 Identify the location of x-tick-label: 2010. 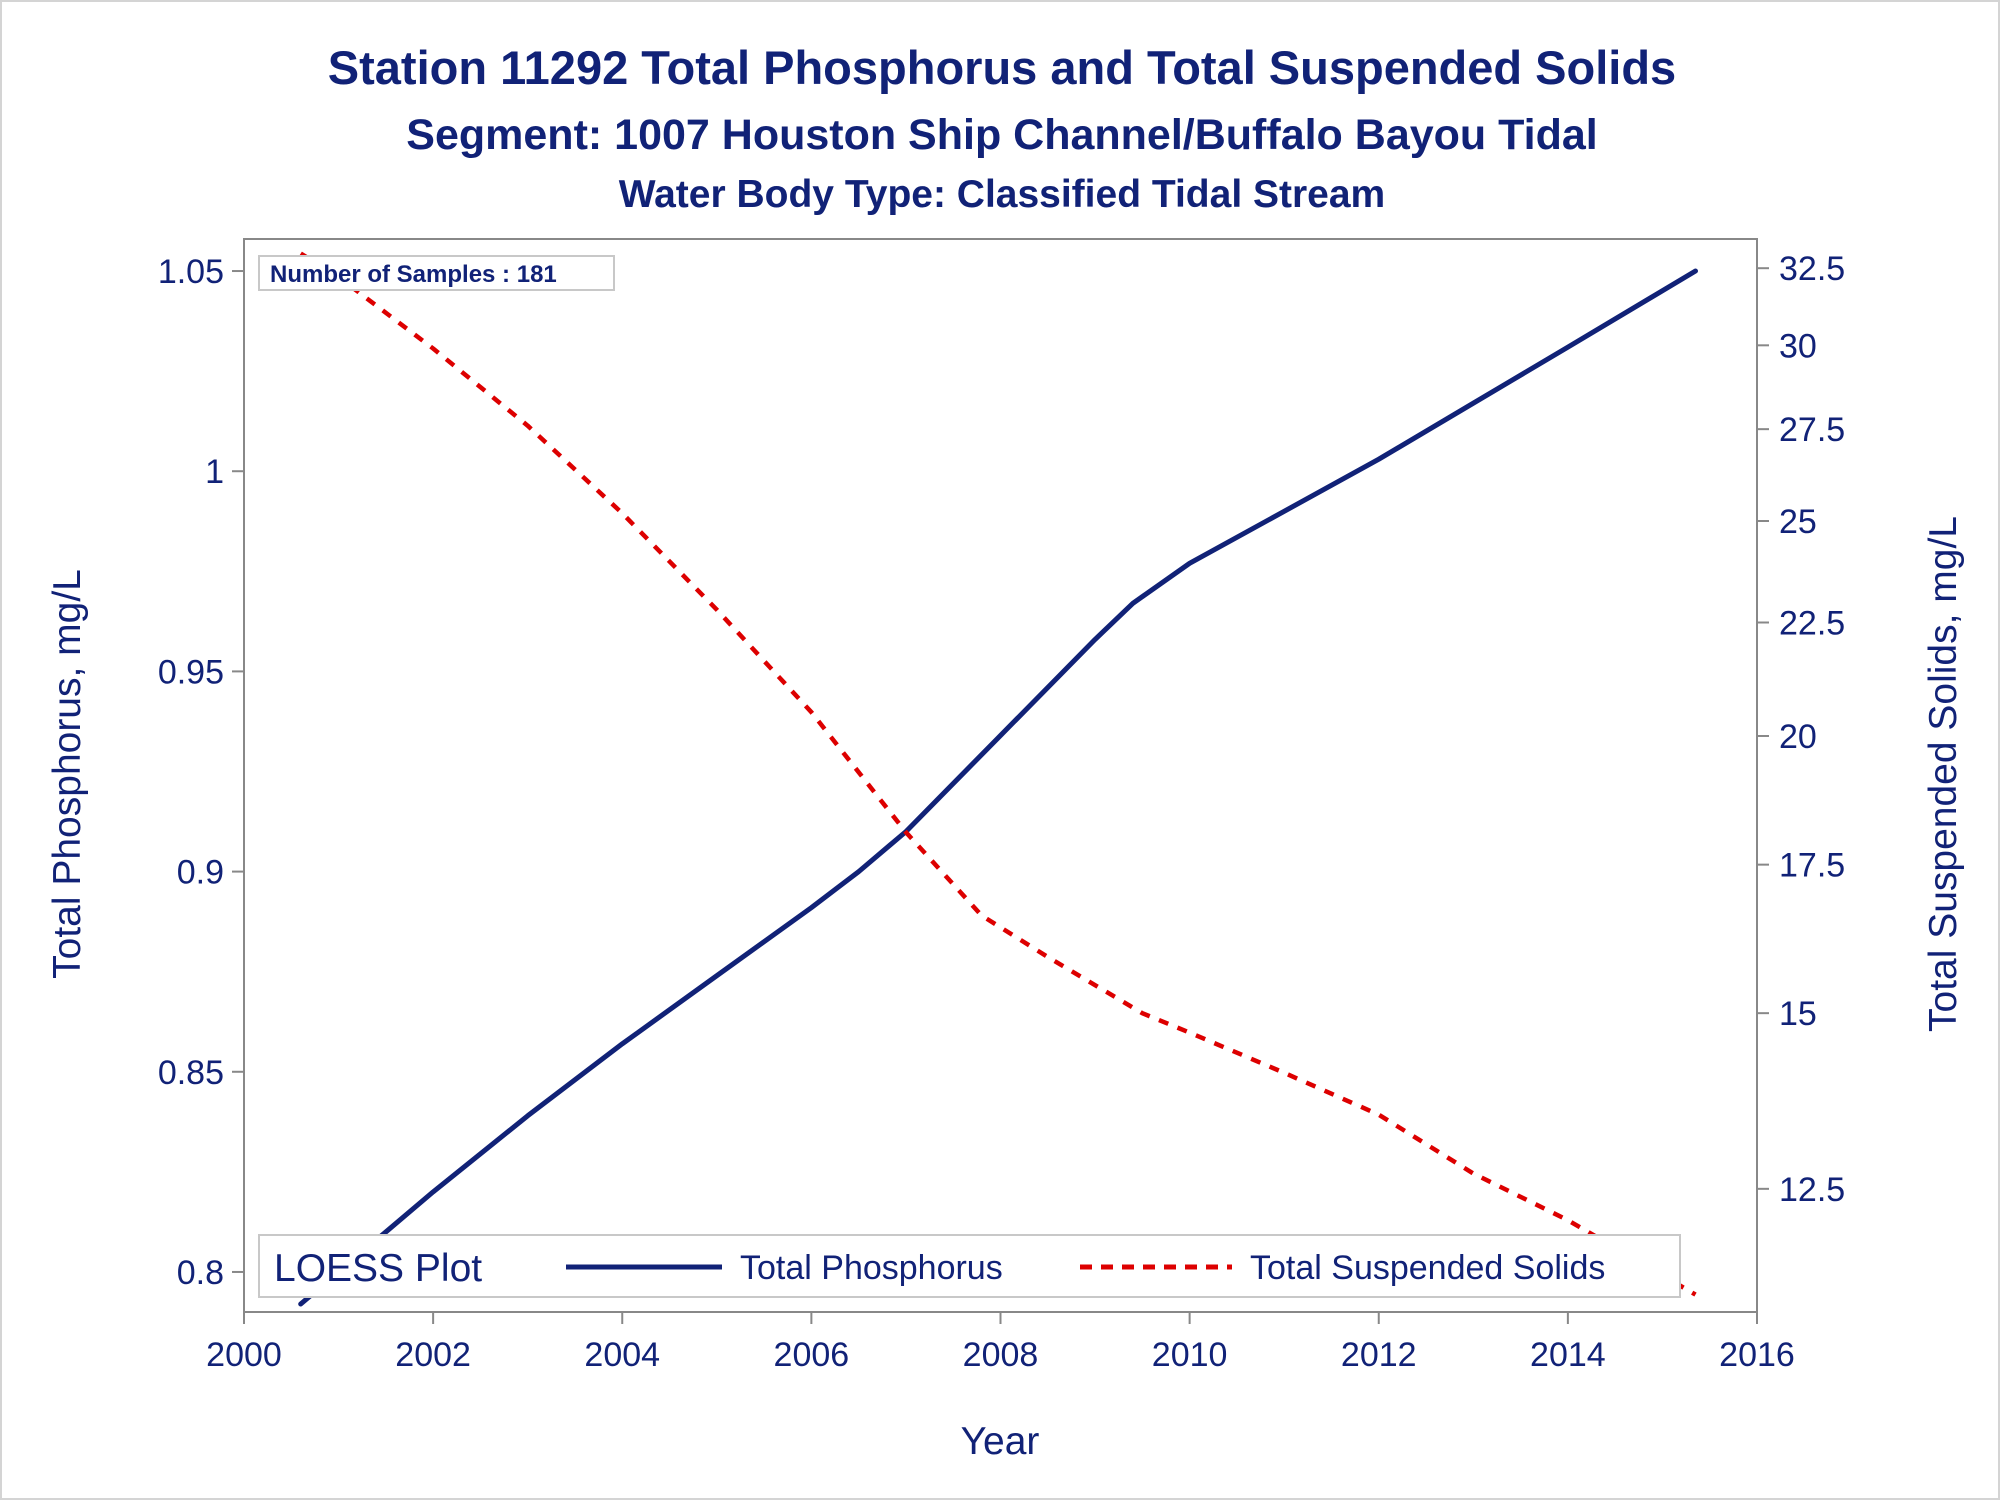
(1190, 1355).